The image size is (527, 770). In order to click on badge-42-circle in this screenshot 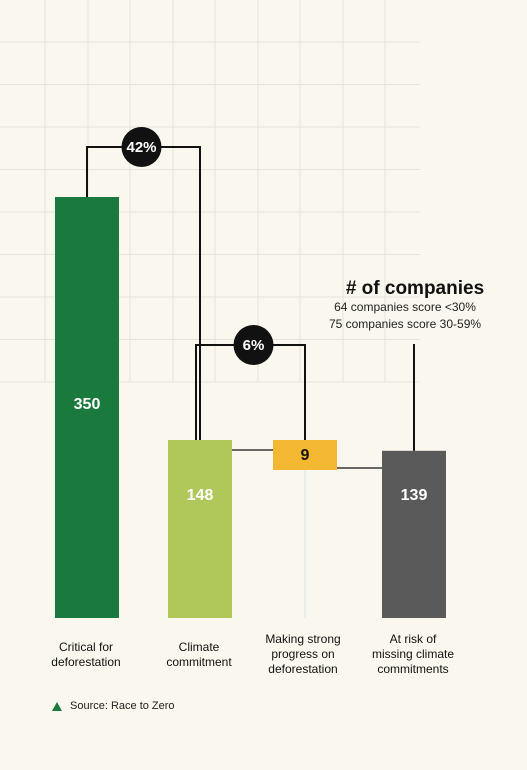, I will do `click(141, 147)`.